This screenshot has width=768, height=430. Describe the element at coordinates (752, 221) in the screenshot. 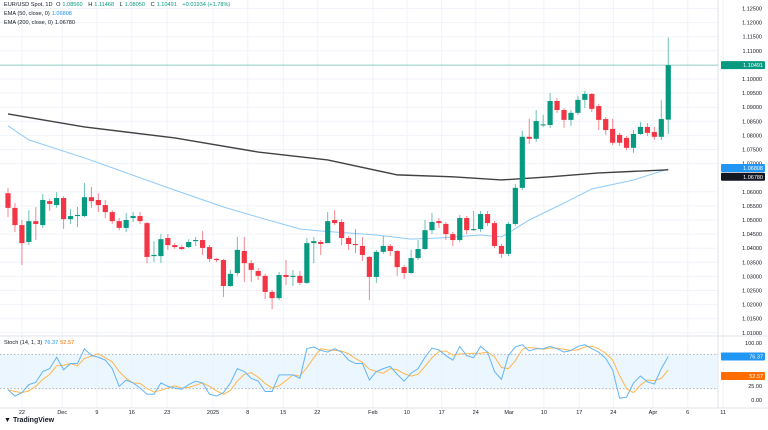

I see `price-tick-label: 1.05000` at that location.